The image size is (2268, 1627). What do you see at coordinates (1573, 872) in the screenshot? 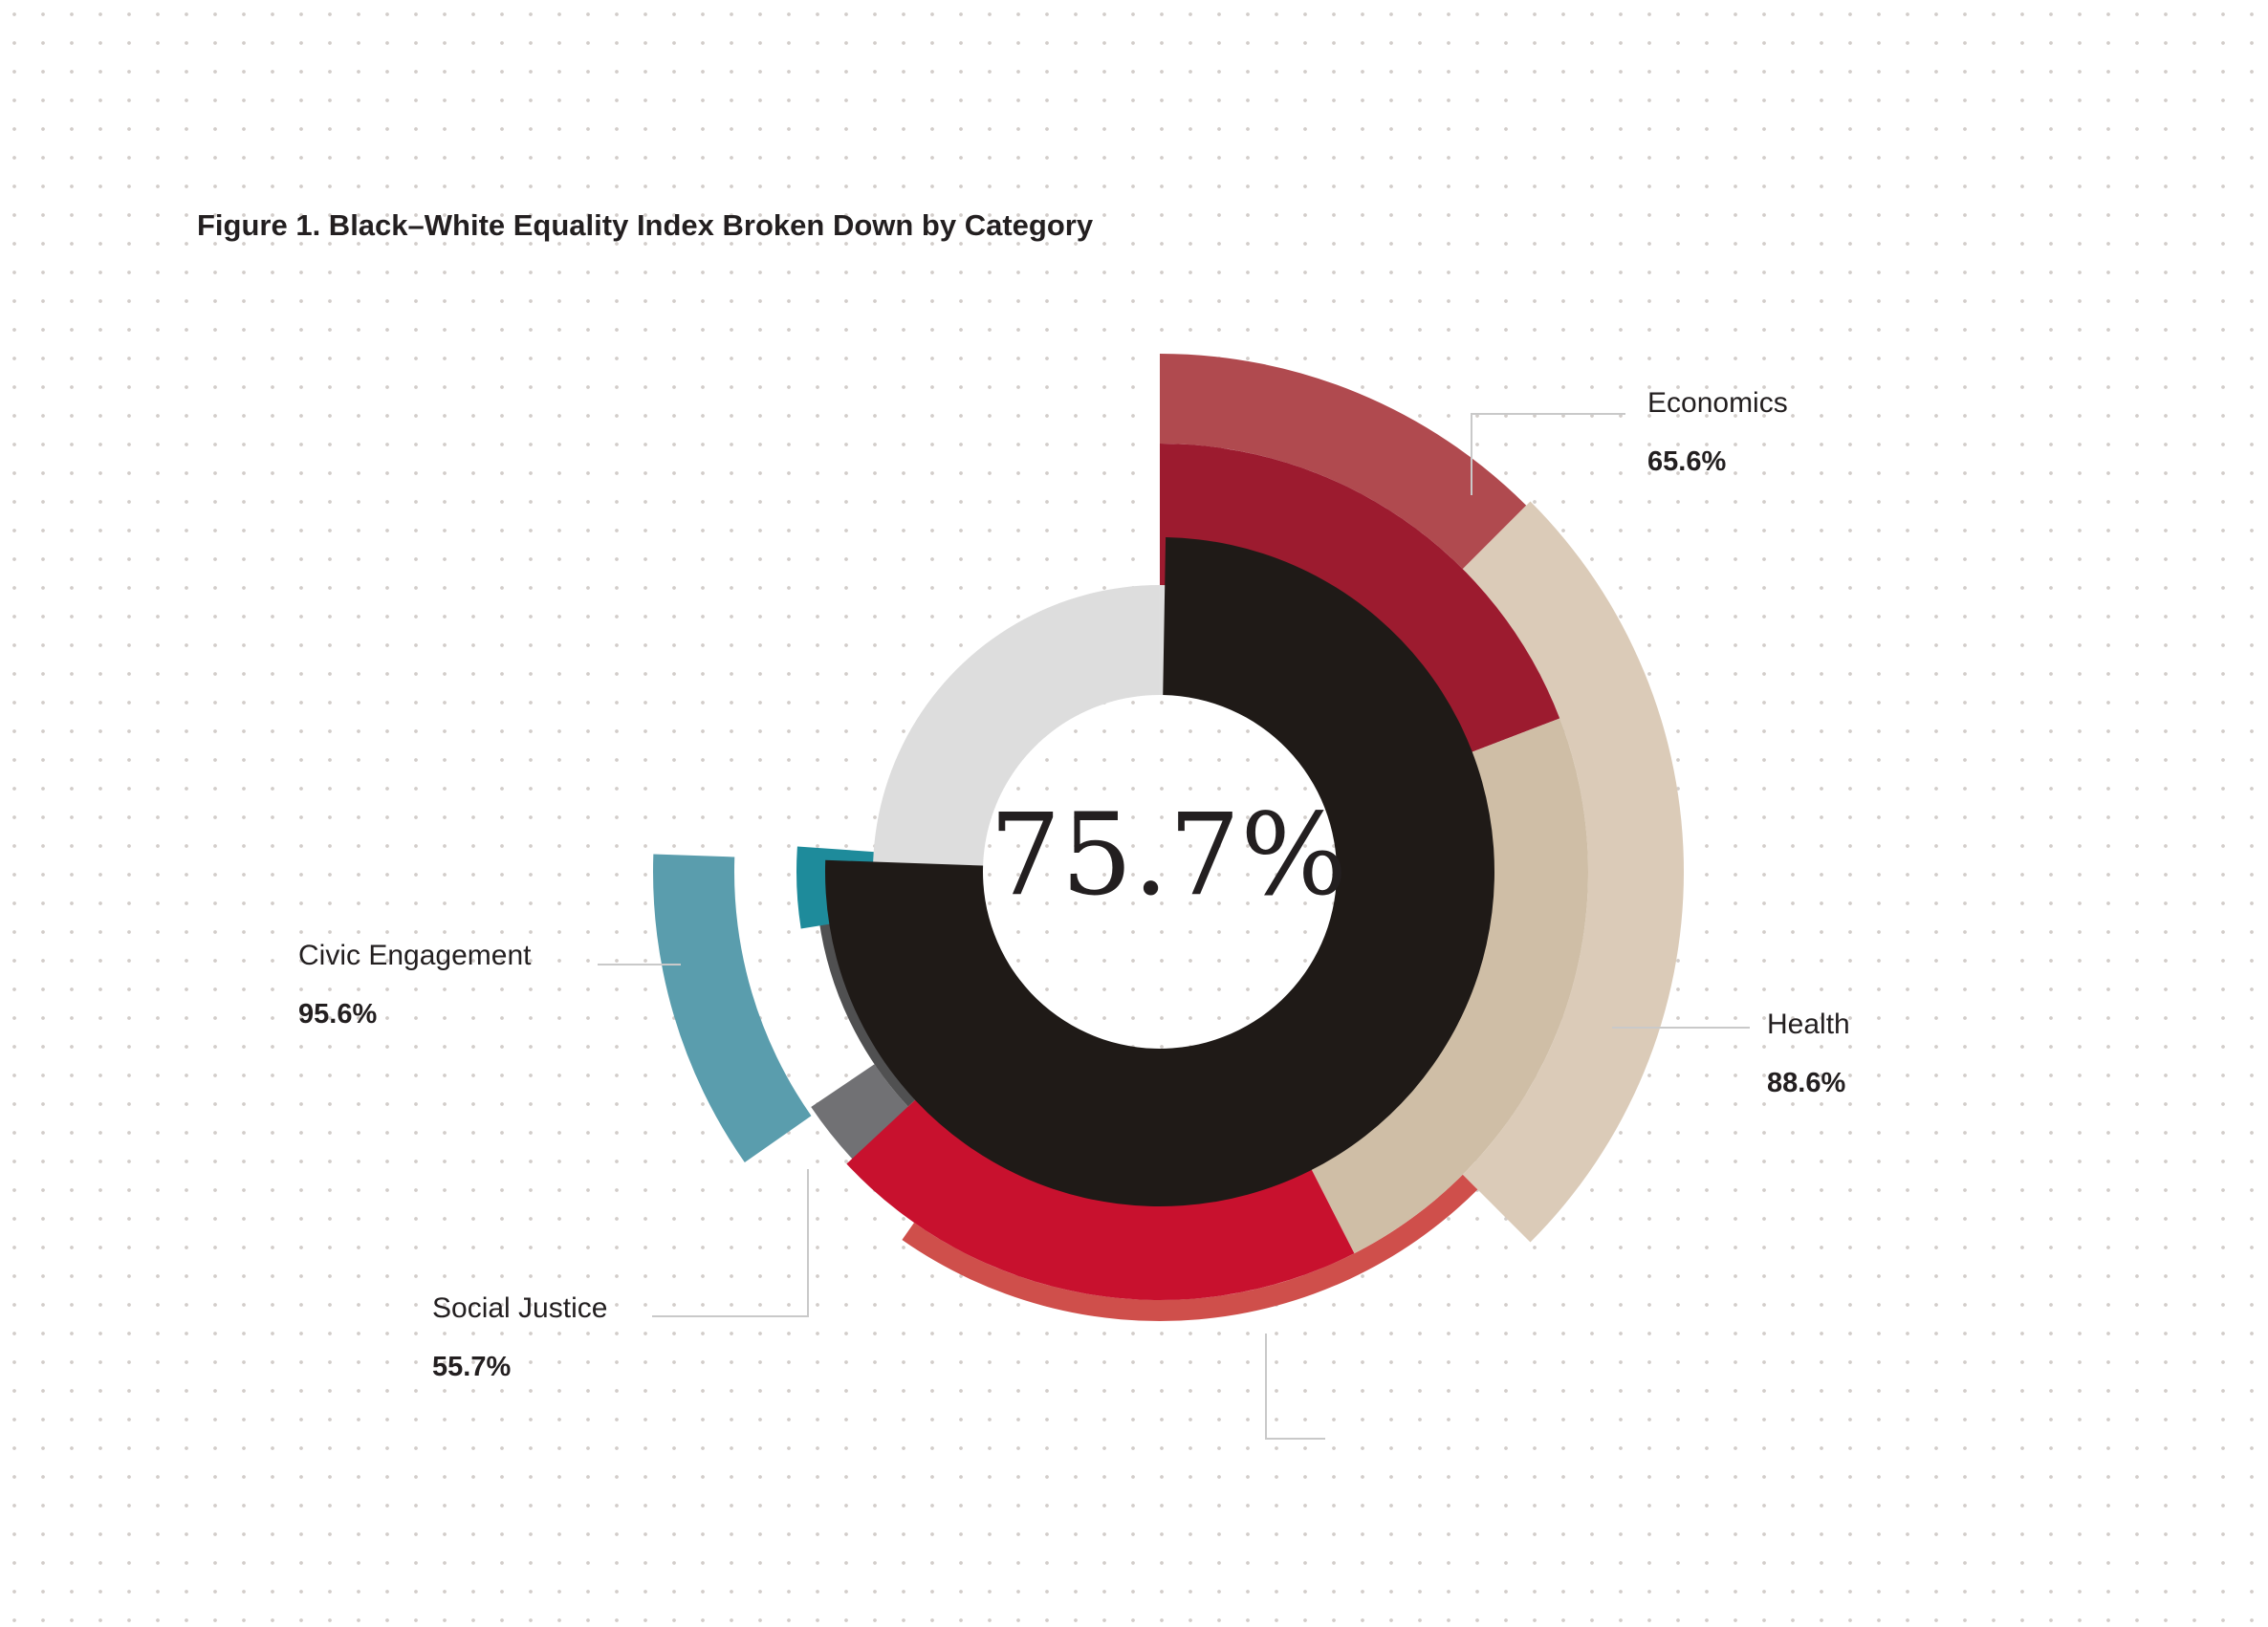
I see `wedge-outer-health` at bounding box center [1573, 872].